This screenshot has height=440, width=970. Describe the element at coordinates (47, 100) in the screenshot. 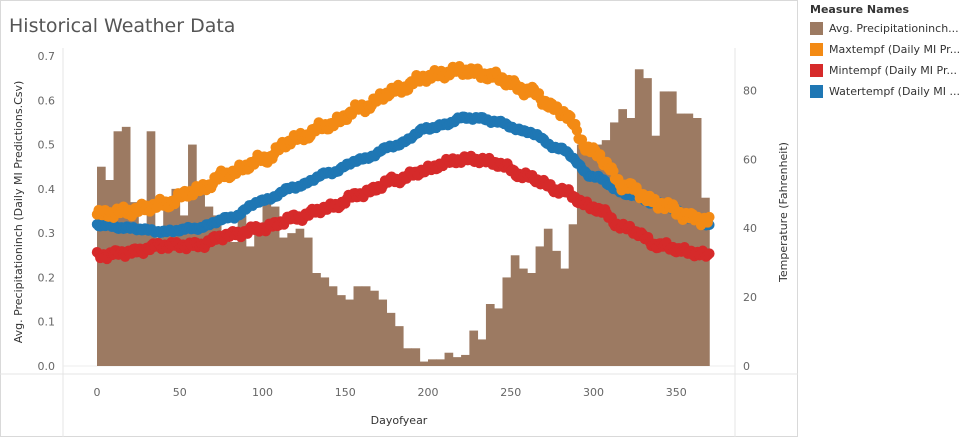

I see `y-left-tick-label: 0.6` at that location.